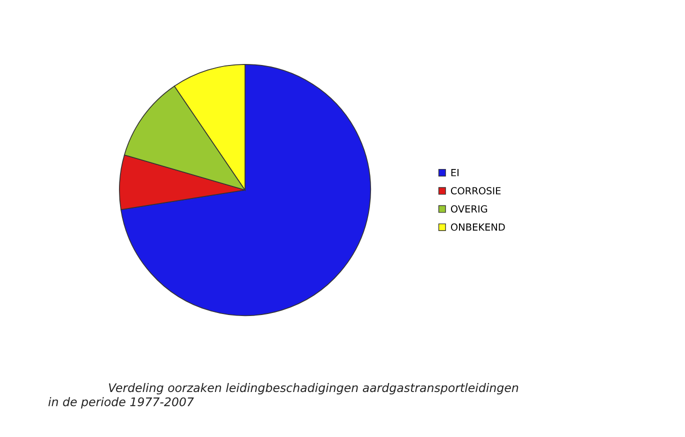 This screenshot has height=437, width=685. I want to click on legend-label: CORROSIE, so click(475, 190).